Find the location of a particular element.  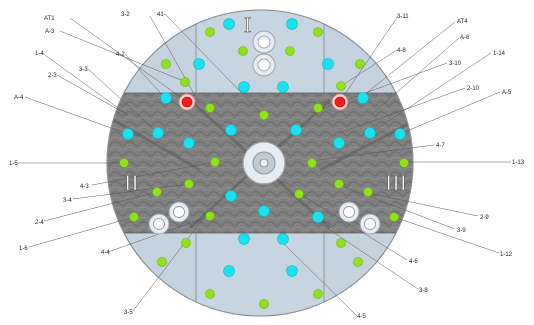

label-1-5: 1-5 is located at coordinates (13, 164).